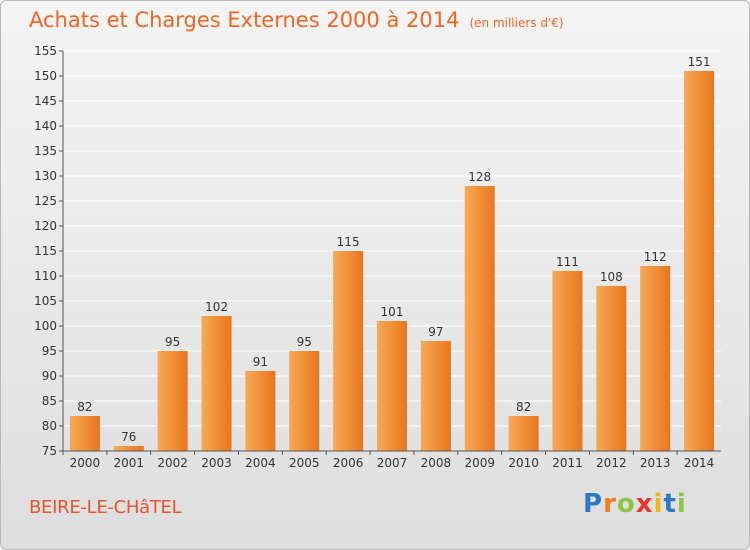 This screenshot has height=550, width=750. I want to click on y-tick-label: 95, so click(49, 351).